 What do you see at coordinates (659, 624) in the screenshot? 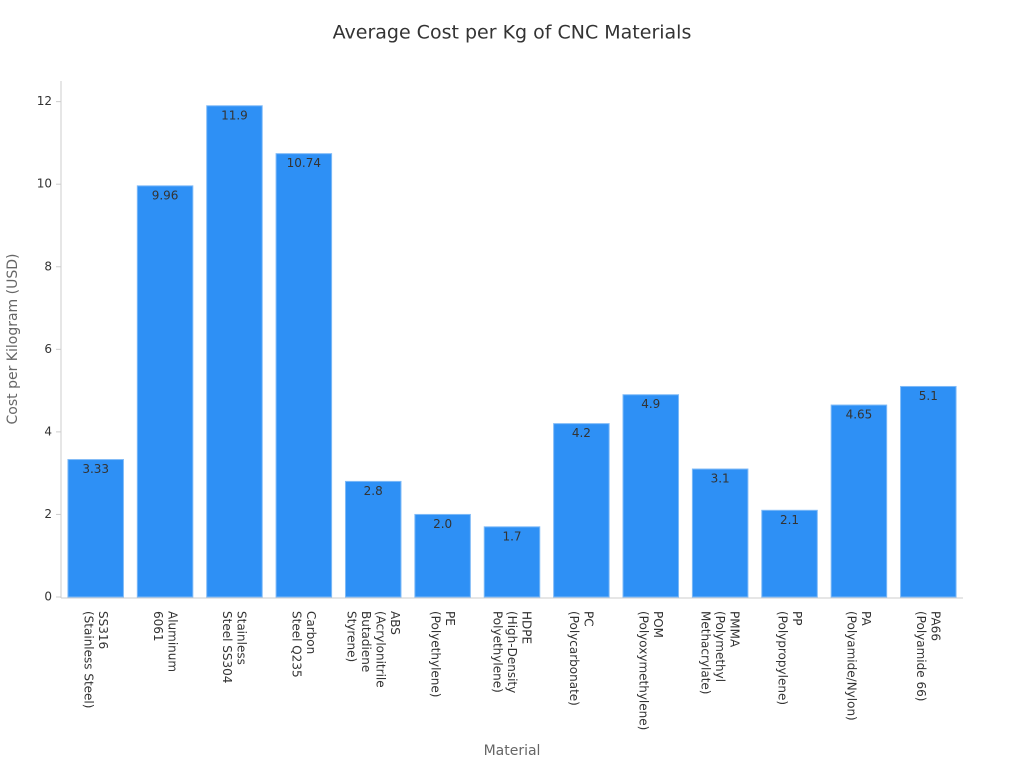
I see `x-tick-label-line: POM` at bounding box center [659, 624].